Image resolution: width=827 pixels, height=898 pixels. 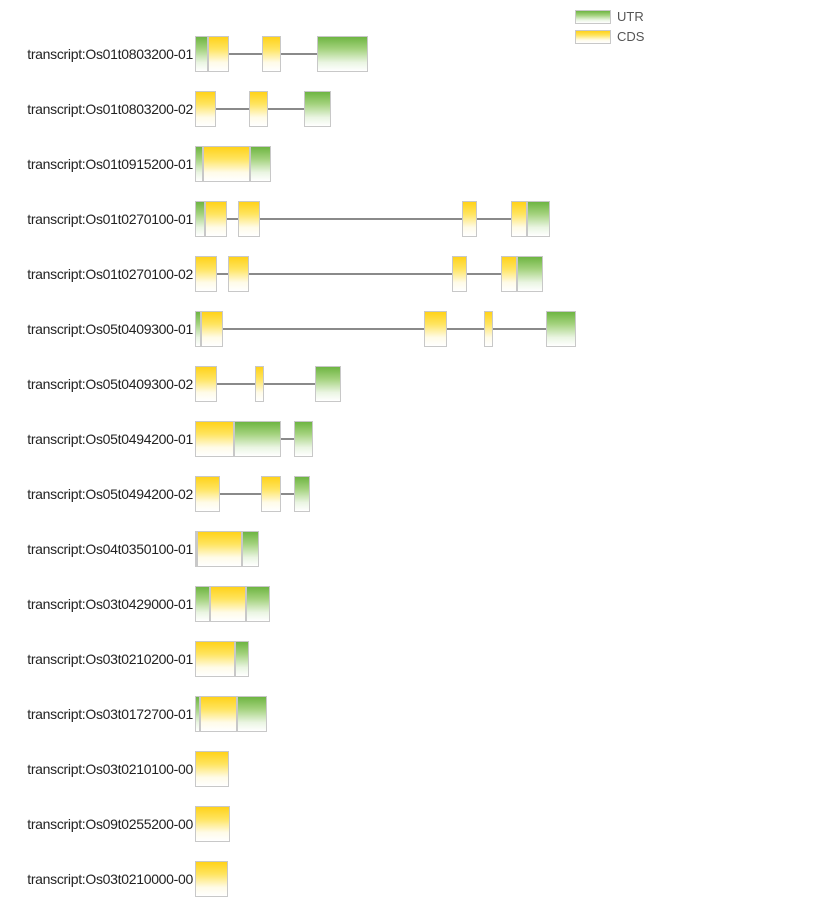 I want to click on transcript-row: transcript:Os05t0409300-01, so click(x=413, y=329).